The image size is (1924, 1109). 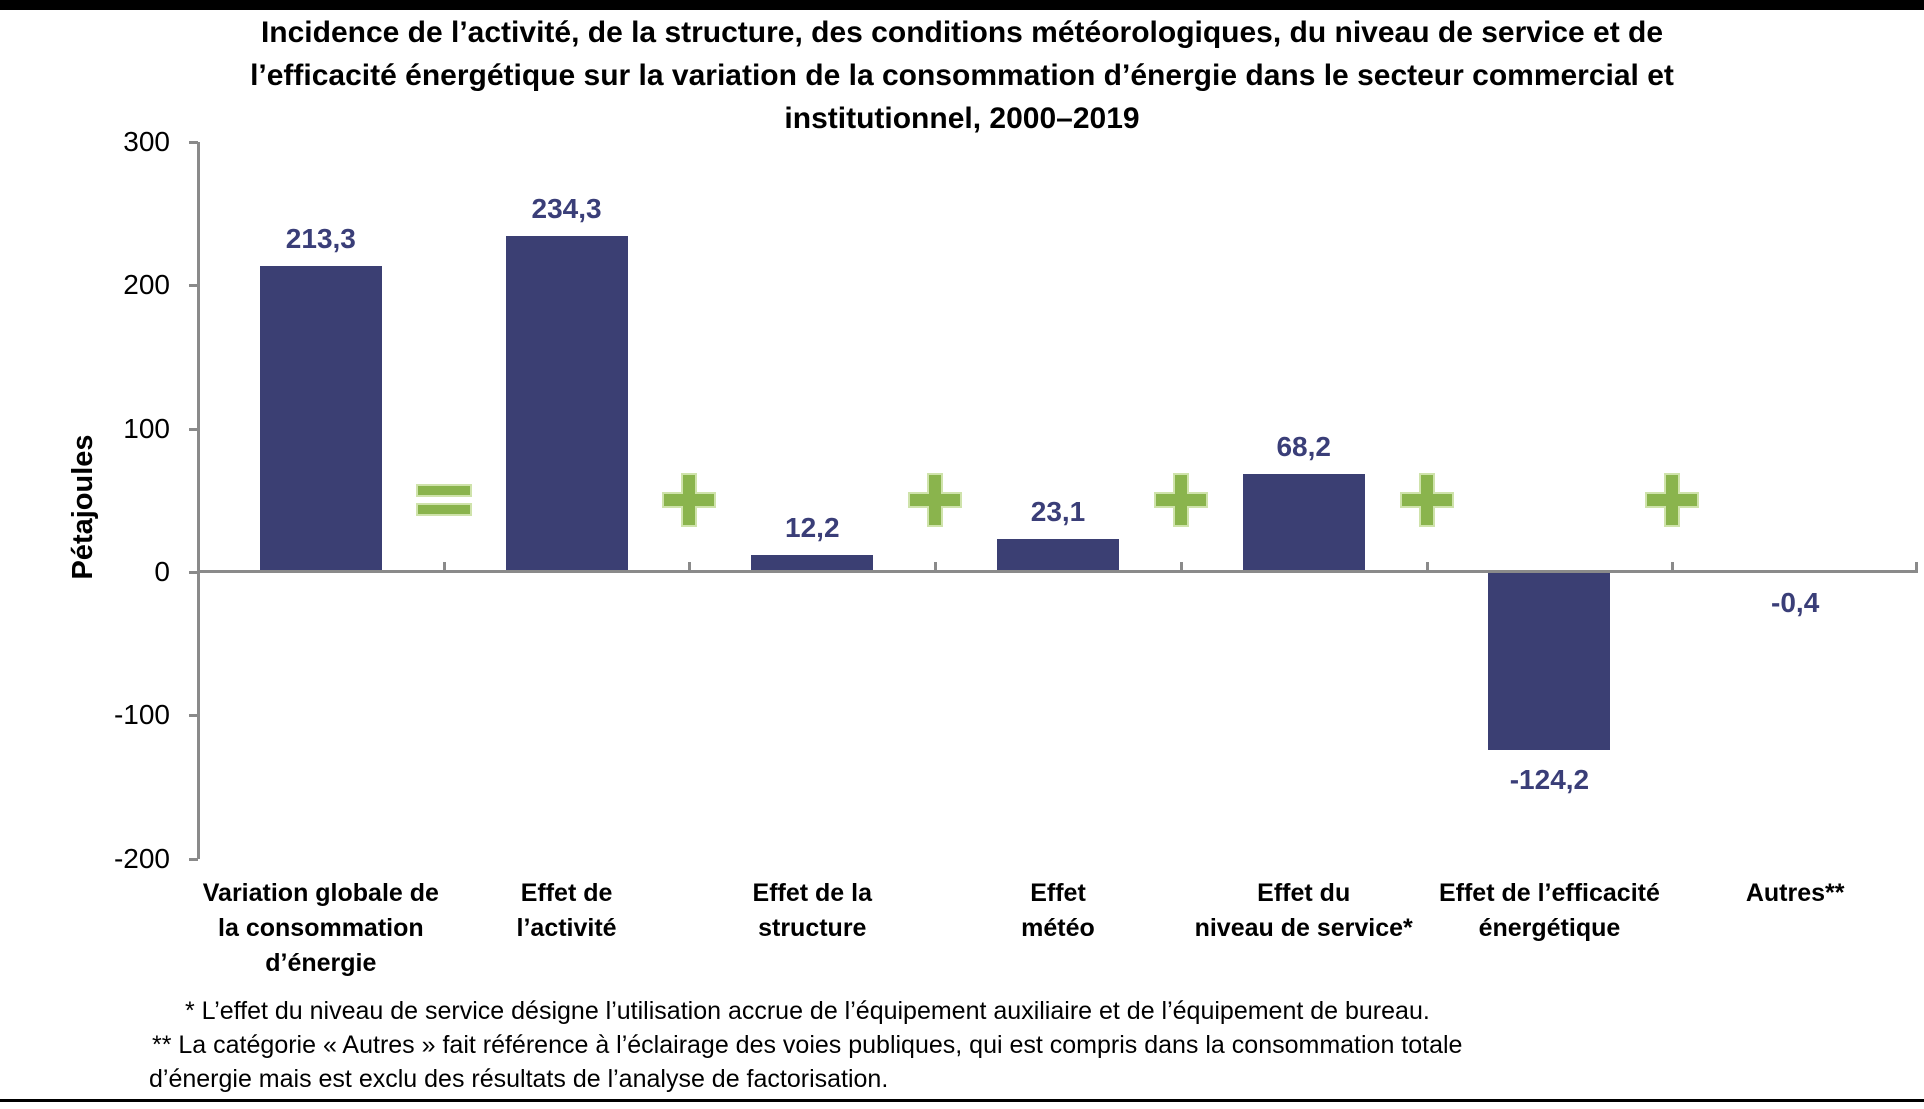 I want to click on value-label-6: -124,2, so click(x=1549, y=780).